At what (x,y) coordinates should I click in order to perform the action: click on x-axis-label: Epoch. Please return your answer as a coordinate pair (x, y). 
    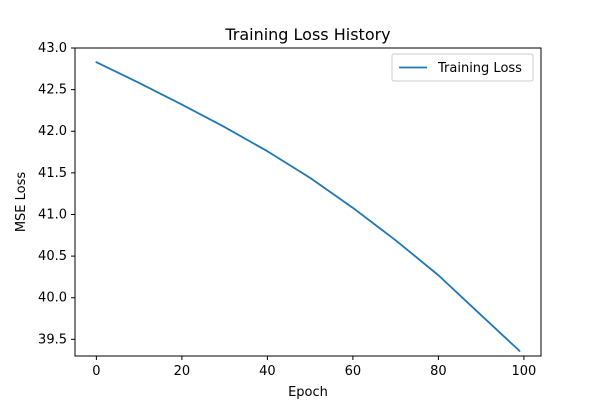
    Looking at the image, I should click on (308, 392).